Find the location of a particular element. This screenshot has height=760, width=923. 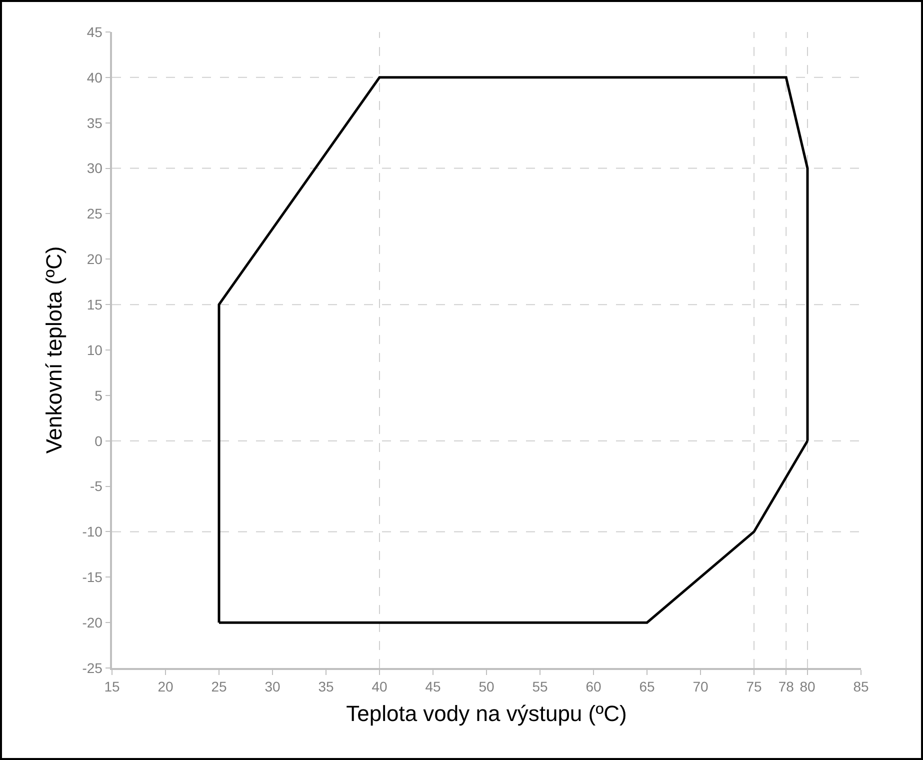

y-tick-label: -15 is located at coordinates (92, 577).